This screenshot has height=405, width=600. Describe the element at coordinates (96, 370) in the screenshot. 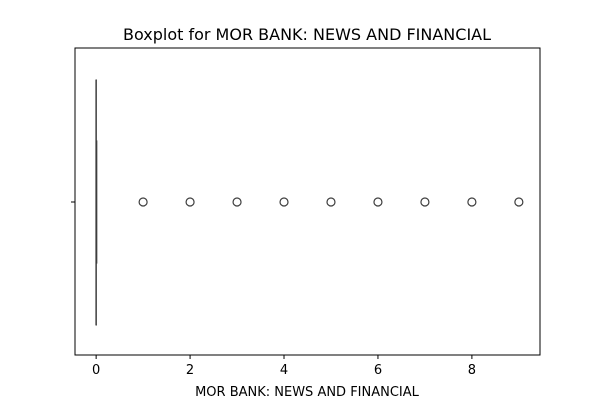

I see `x-tick-label: 0` at that location.